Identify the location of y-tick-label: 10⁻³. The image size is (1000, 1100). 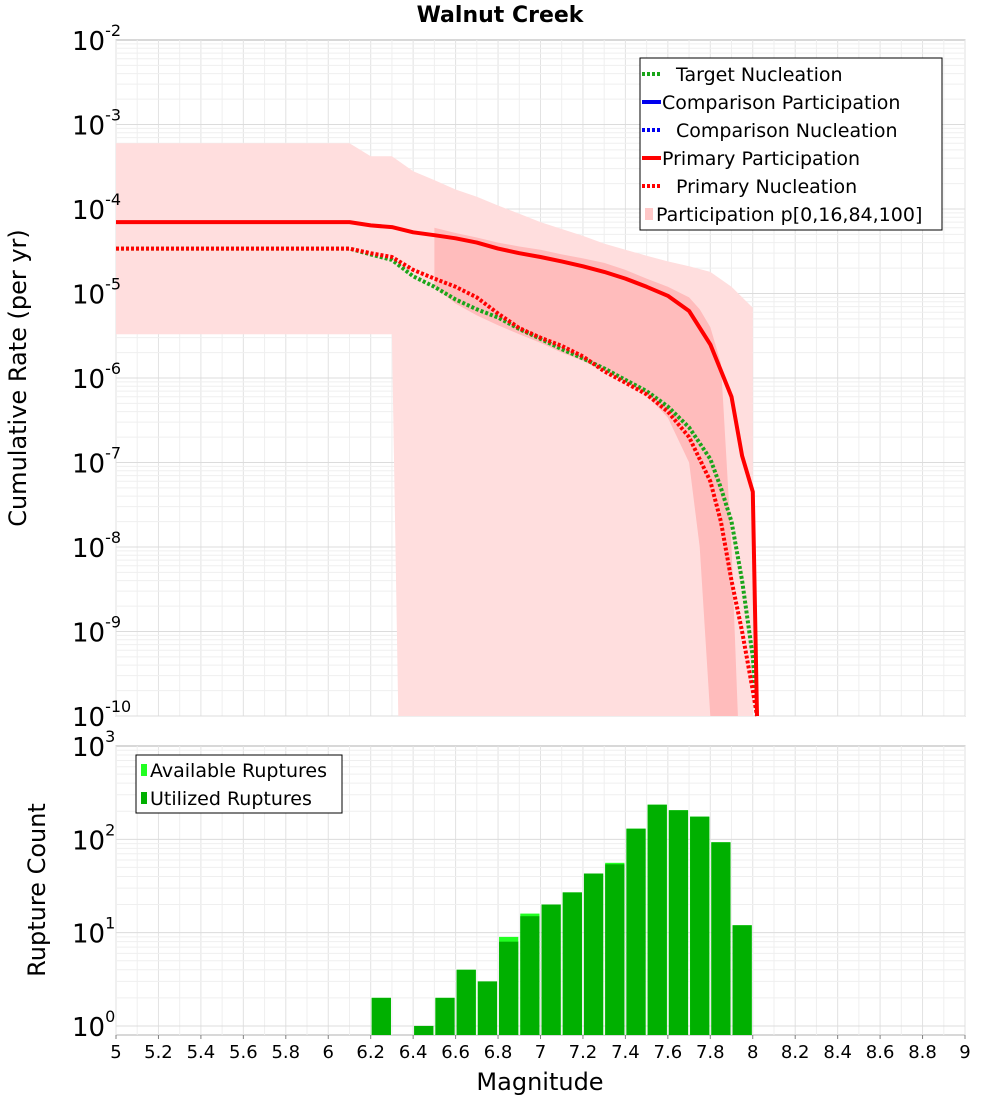
(96, 124).